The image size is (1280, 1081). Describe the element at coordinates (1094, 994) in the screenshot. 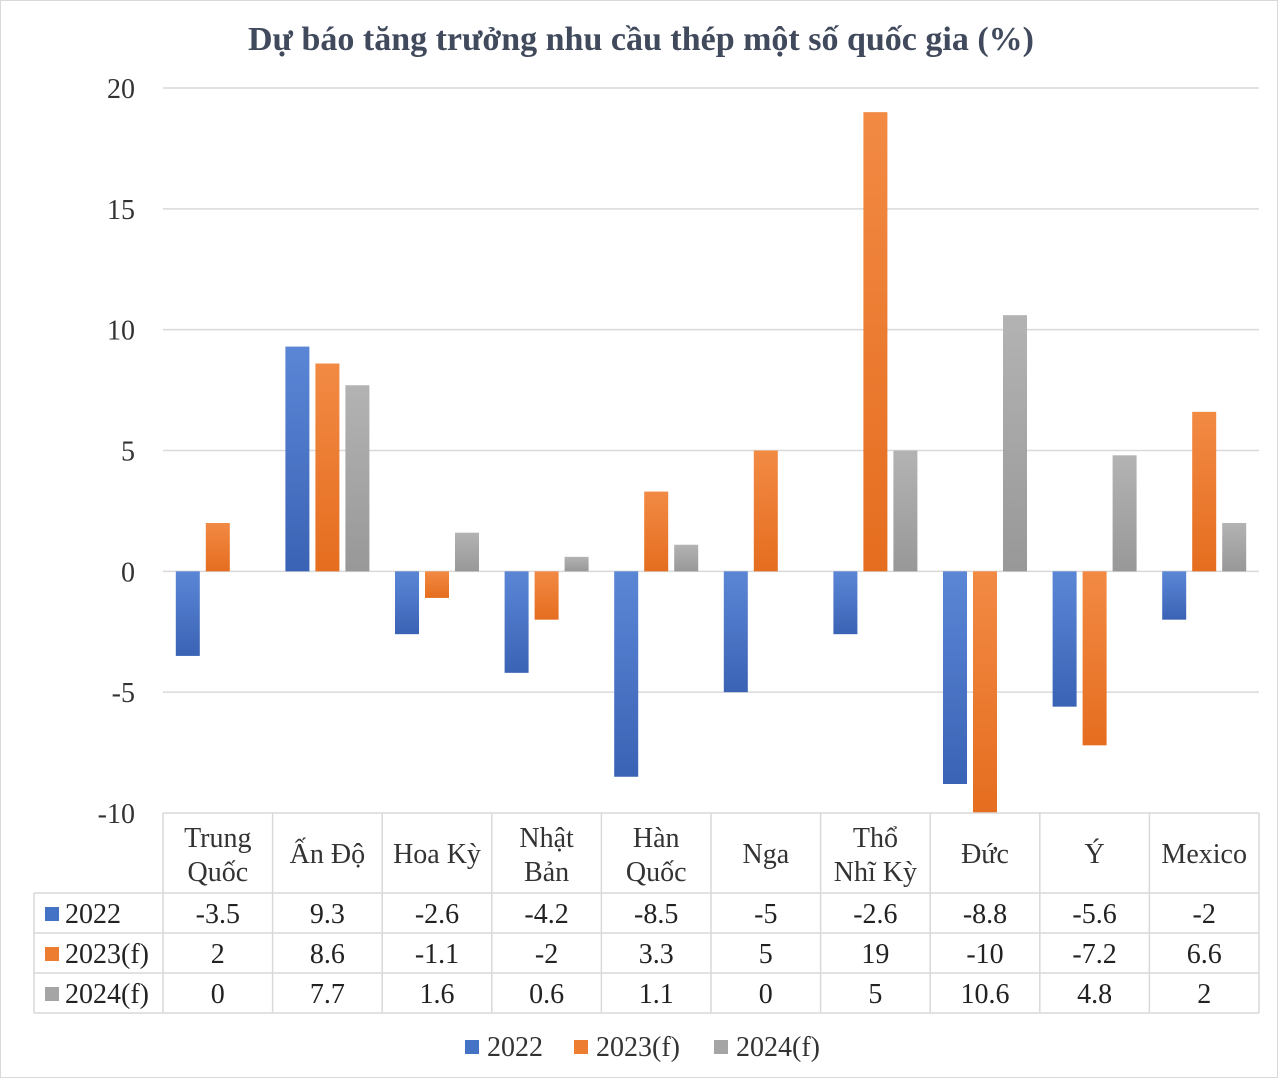

I see `table-cell-value: 4.8` at that location.